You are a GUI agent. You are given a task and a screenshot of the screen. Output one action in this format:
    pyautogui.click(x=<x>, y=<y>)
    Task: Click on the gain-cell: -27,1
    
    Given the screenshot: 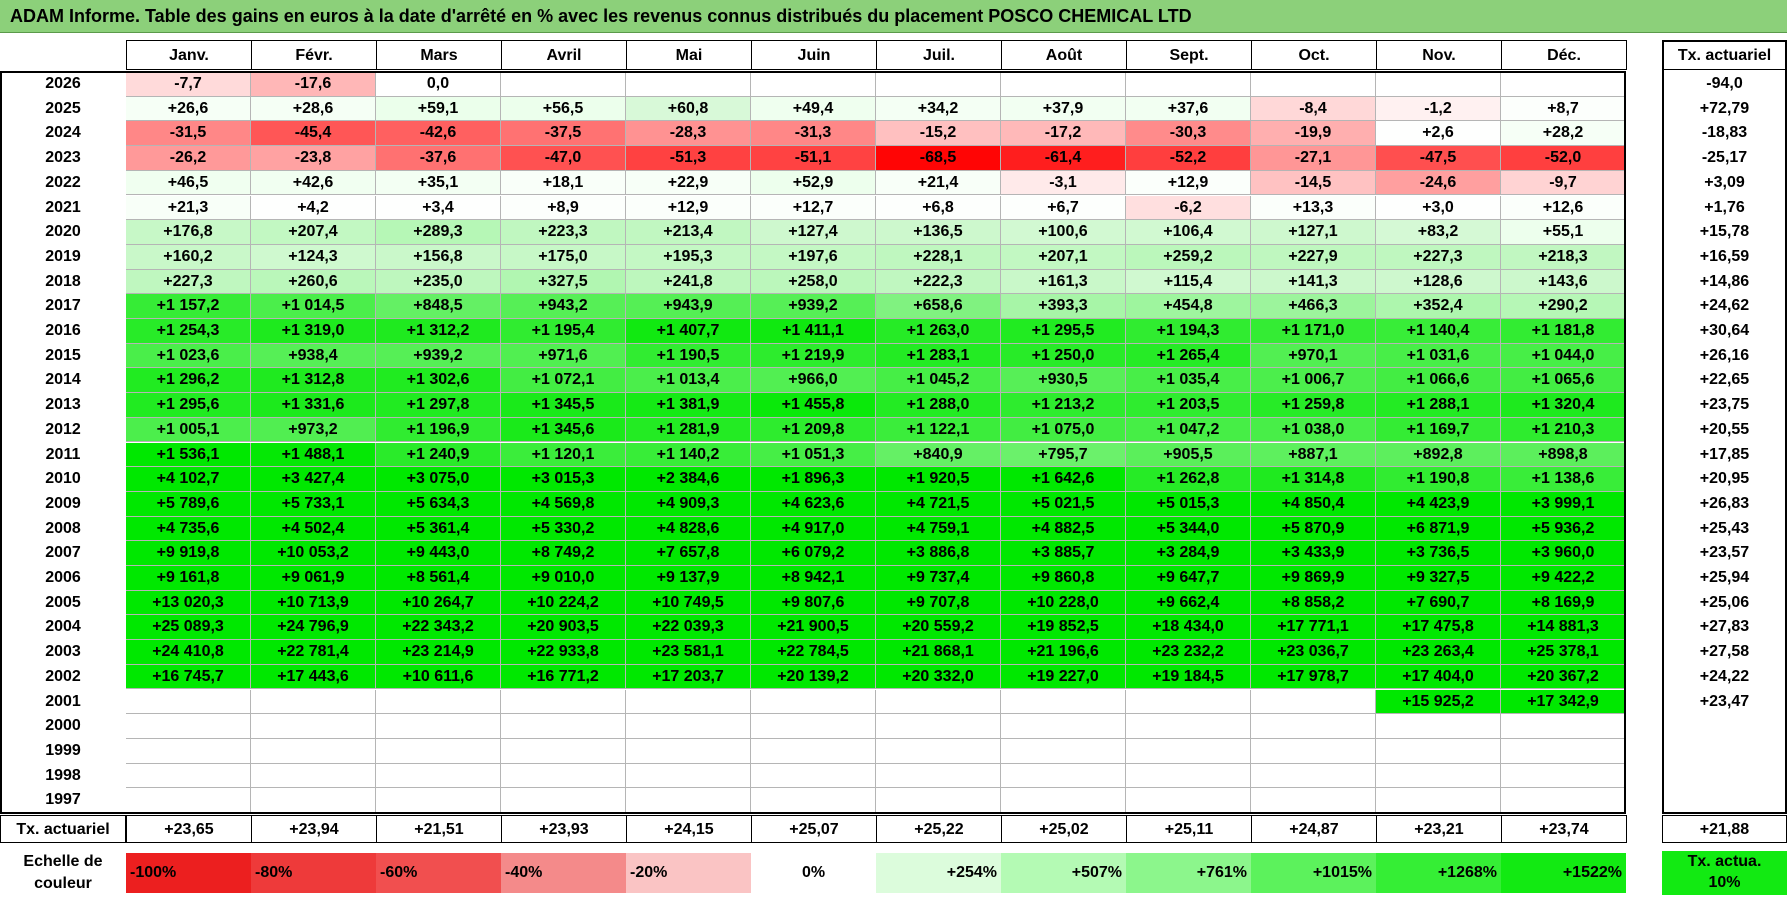 What is the action you would take?
    pyautogui.click(x=1313, y=158)
    